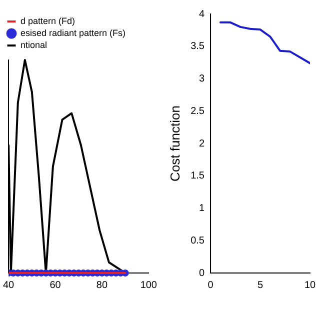  I want to click on legend-label: ntional, so click(34, 45).